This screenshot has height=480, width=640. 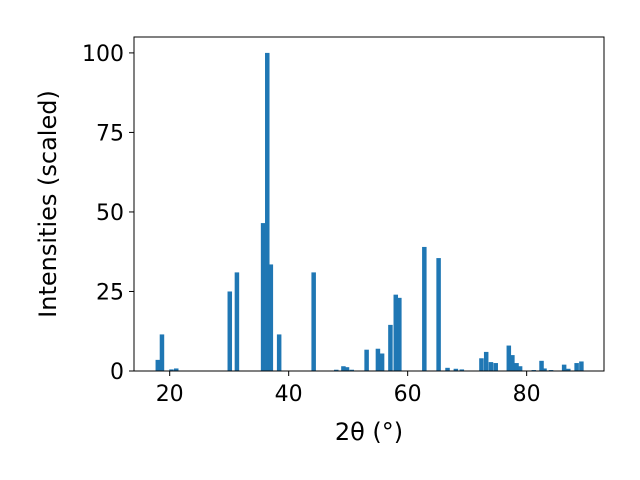 I want to click on x-tick-label: 20, so click(x=170, y=394).